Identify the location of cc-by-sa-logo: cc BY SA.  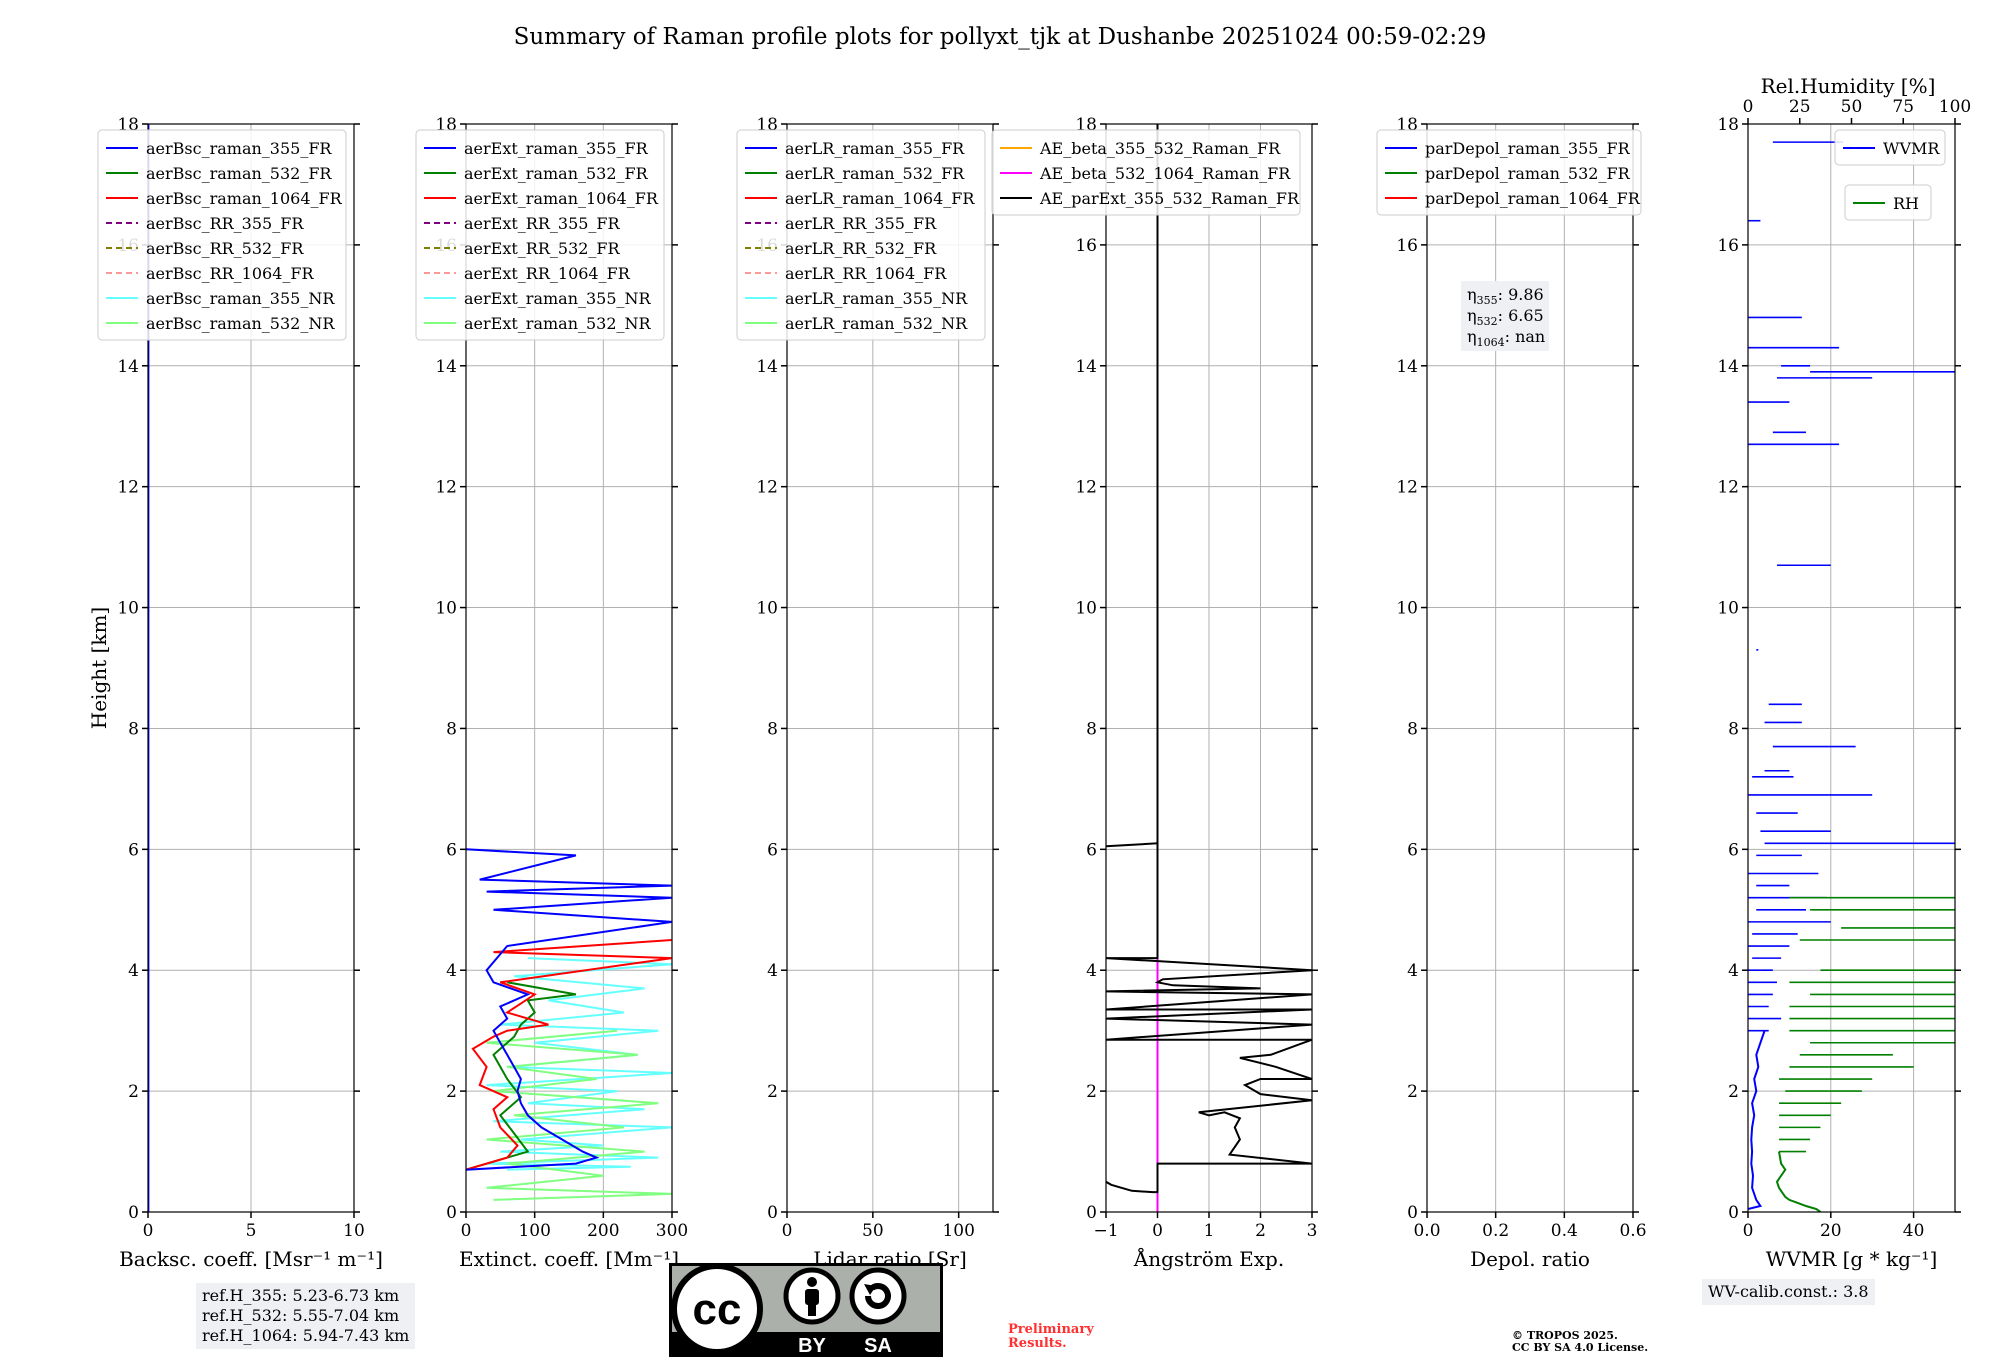
(806, 1310).